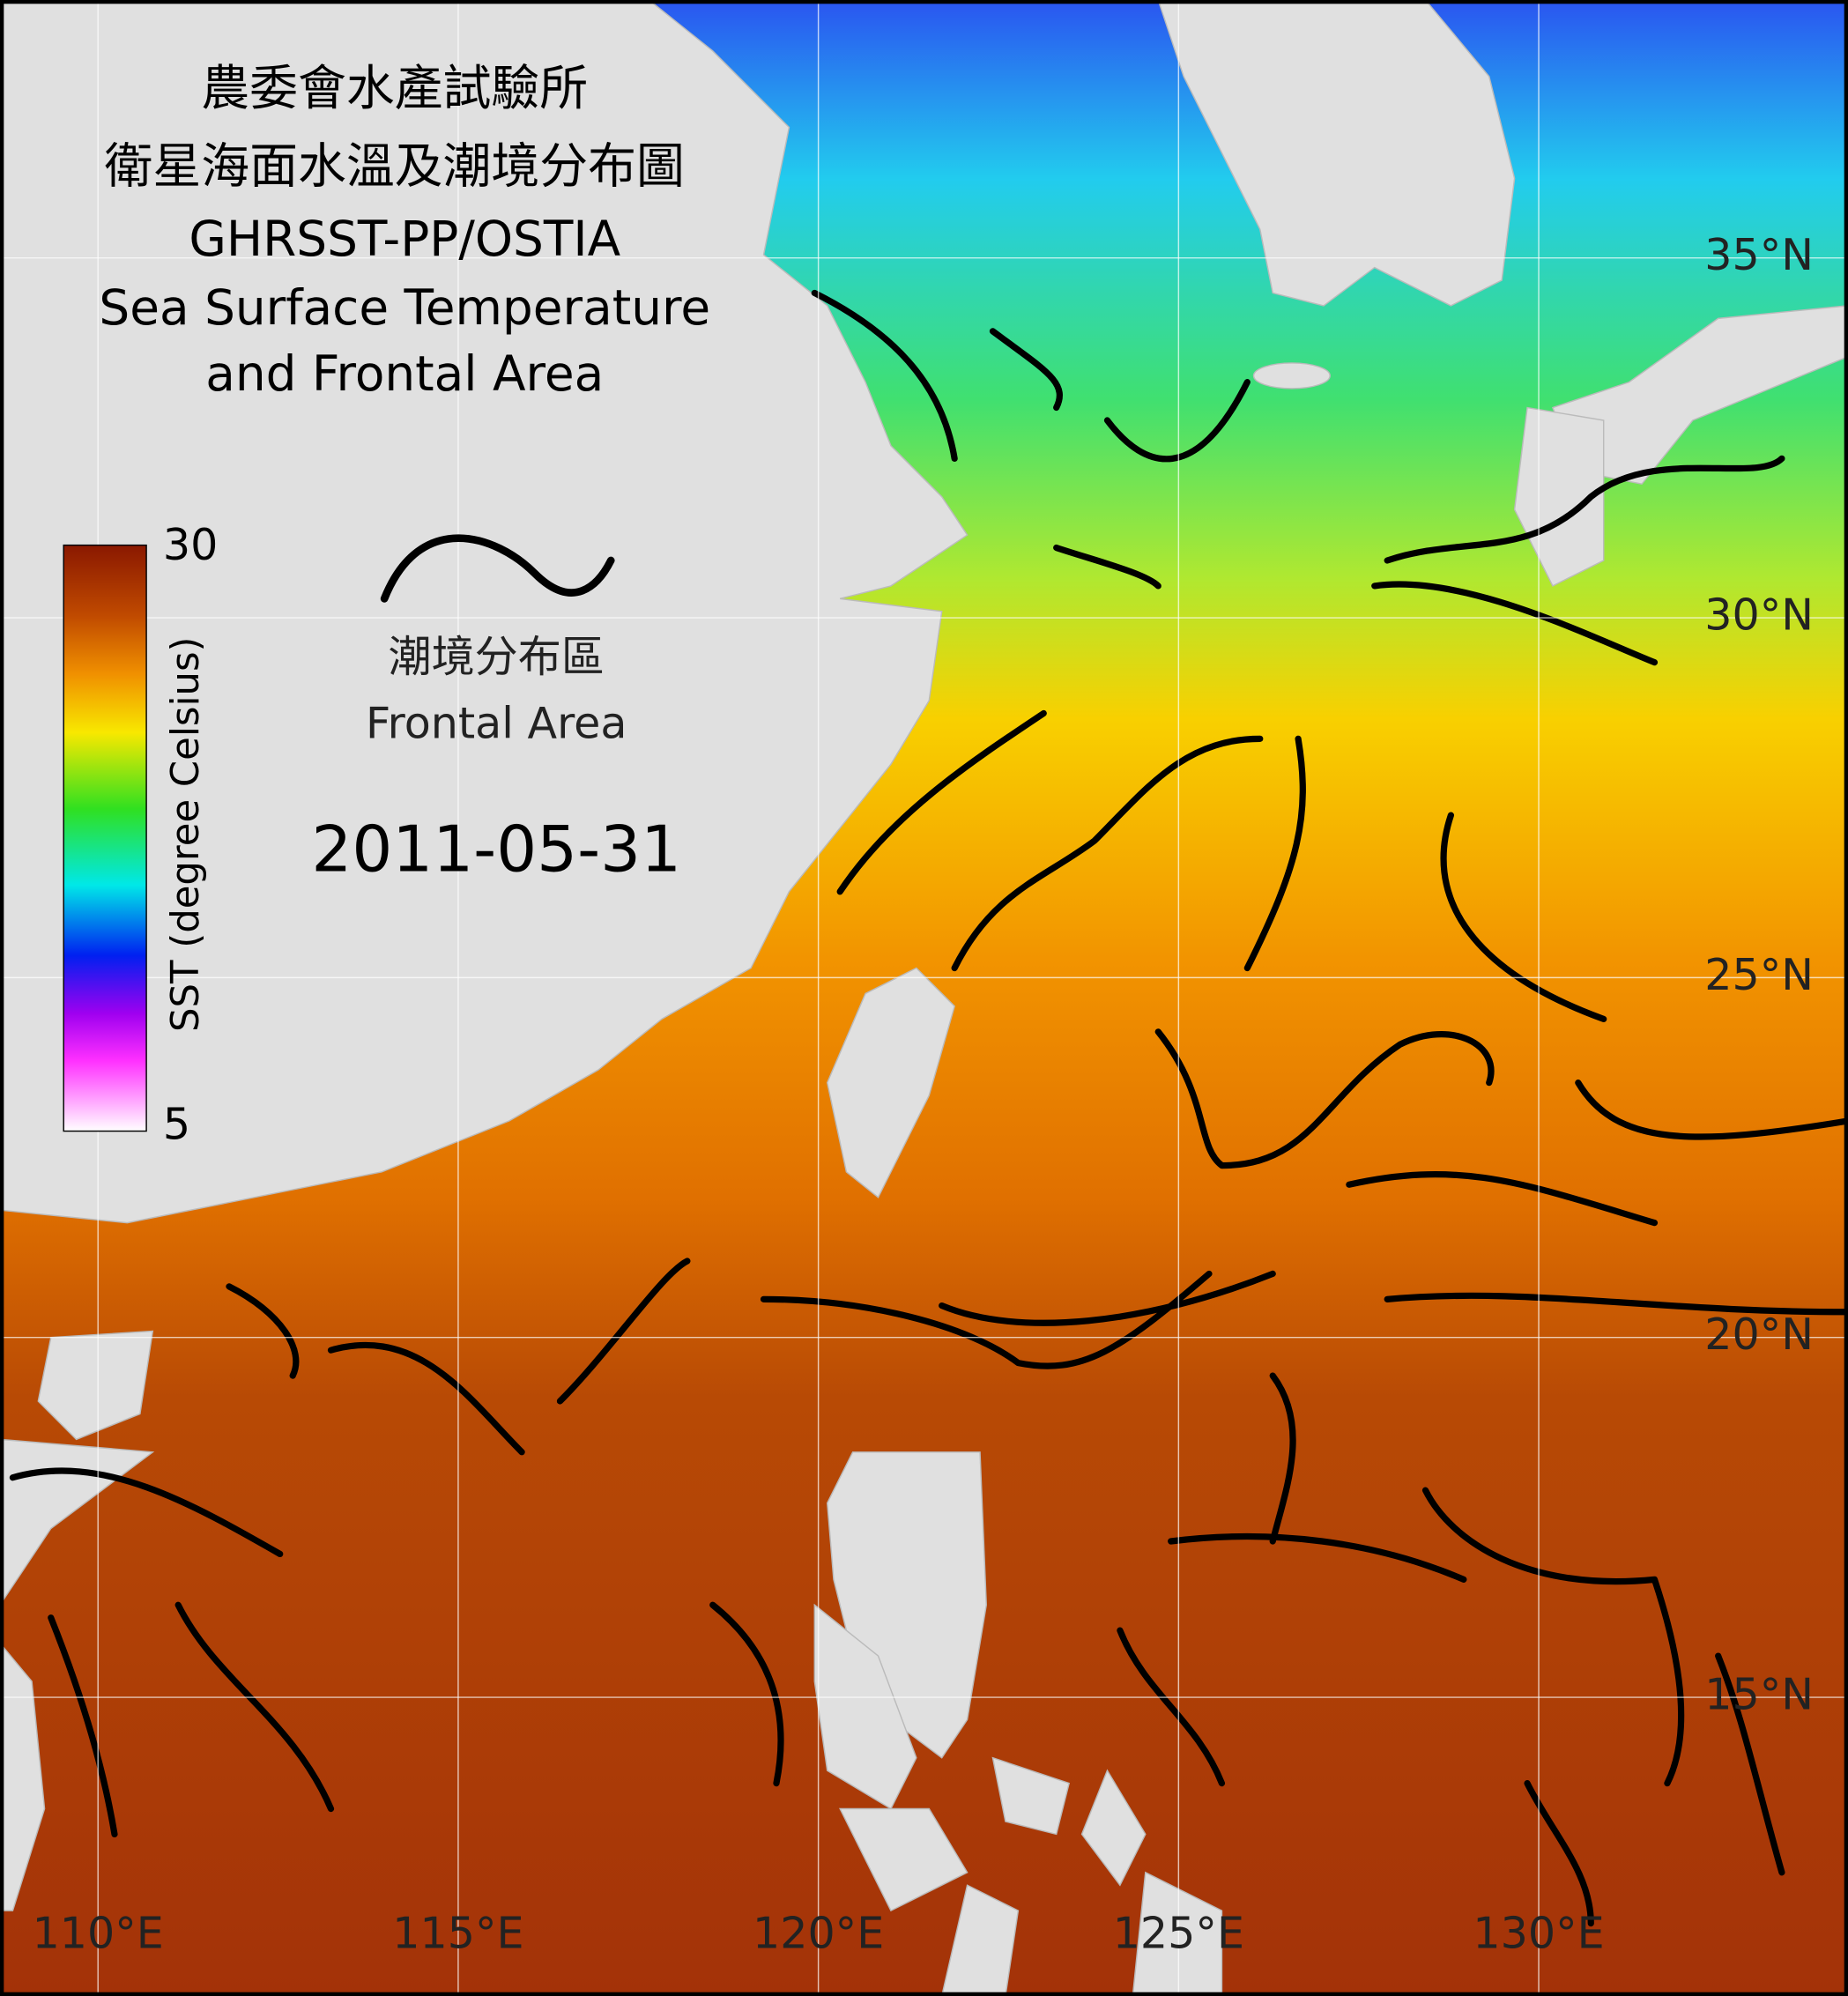 The image size is (1848, 1996). What do you see at coordinates (395, 88) in the screenshot?
I see `title-line: 農委會水產試驗所` at bounding box center [395, 88].